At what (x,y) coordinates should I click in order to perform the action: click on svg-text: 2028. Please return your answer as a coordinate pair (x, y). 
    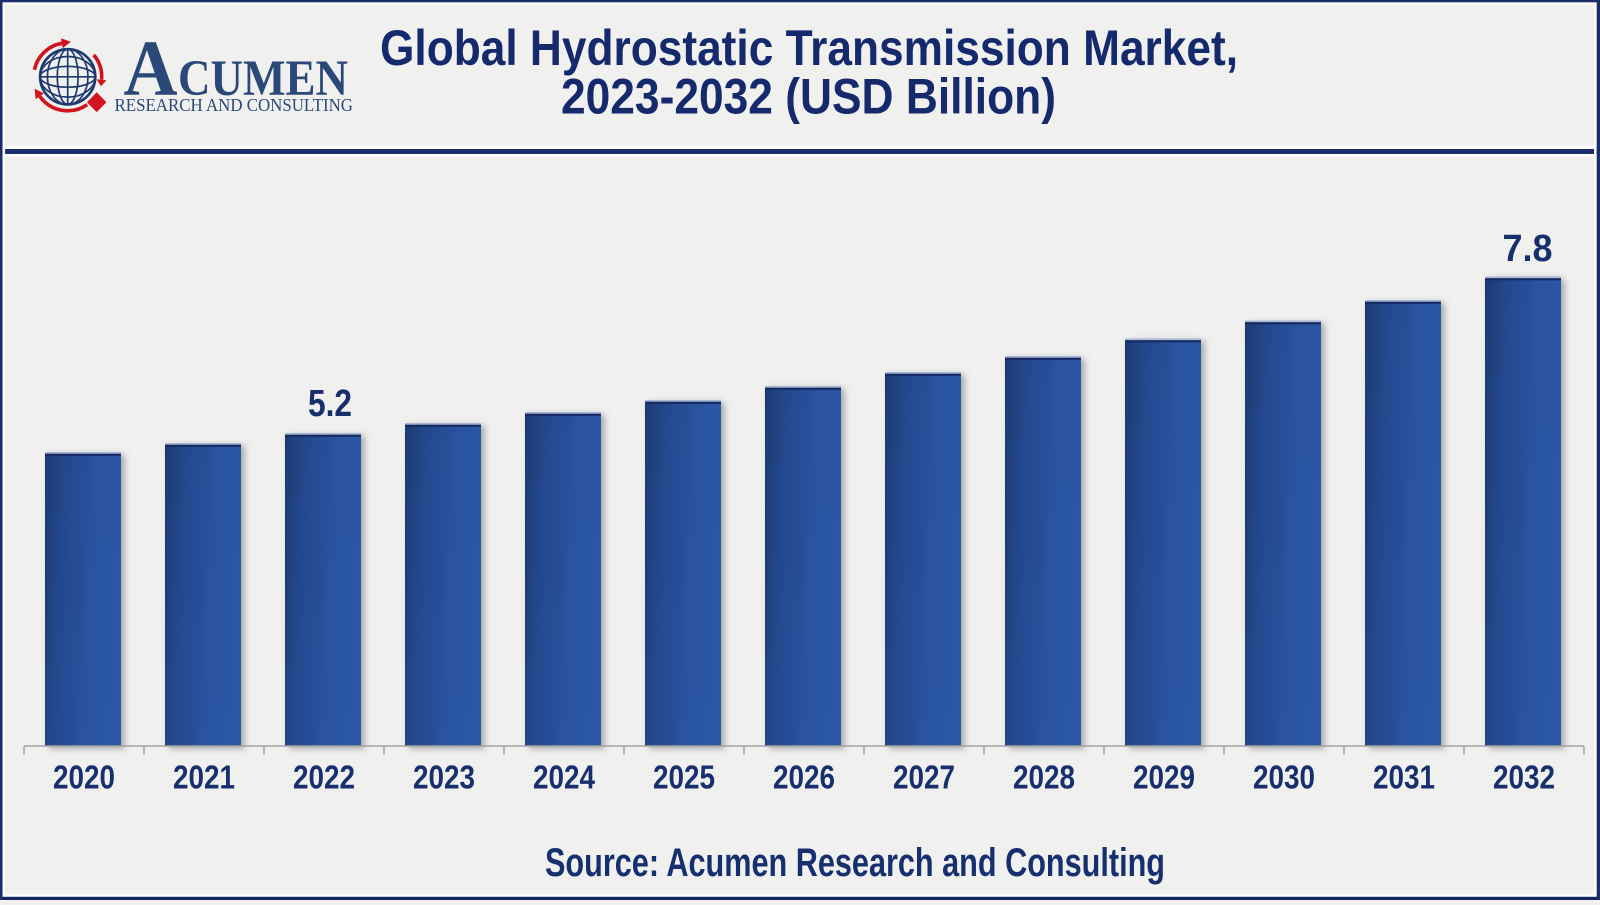
    Looking at the image, I should click on (1044, 777).